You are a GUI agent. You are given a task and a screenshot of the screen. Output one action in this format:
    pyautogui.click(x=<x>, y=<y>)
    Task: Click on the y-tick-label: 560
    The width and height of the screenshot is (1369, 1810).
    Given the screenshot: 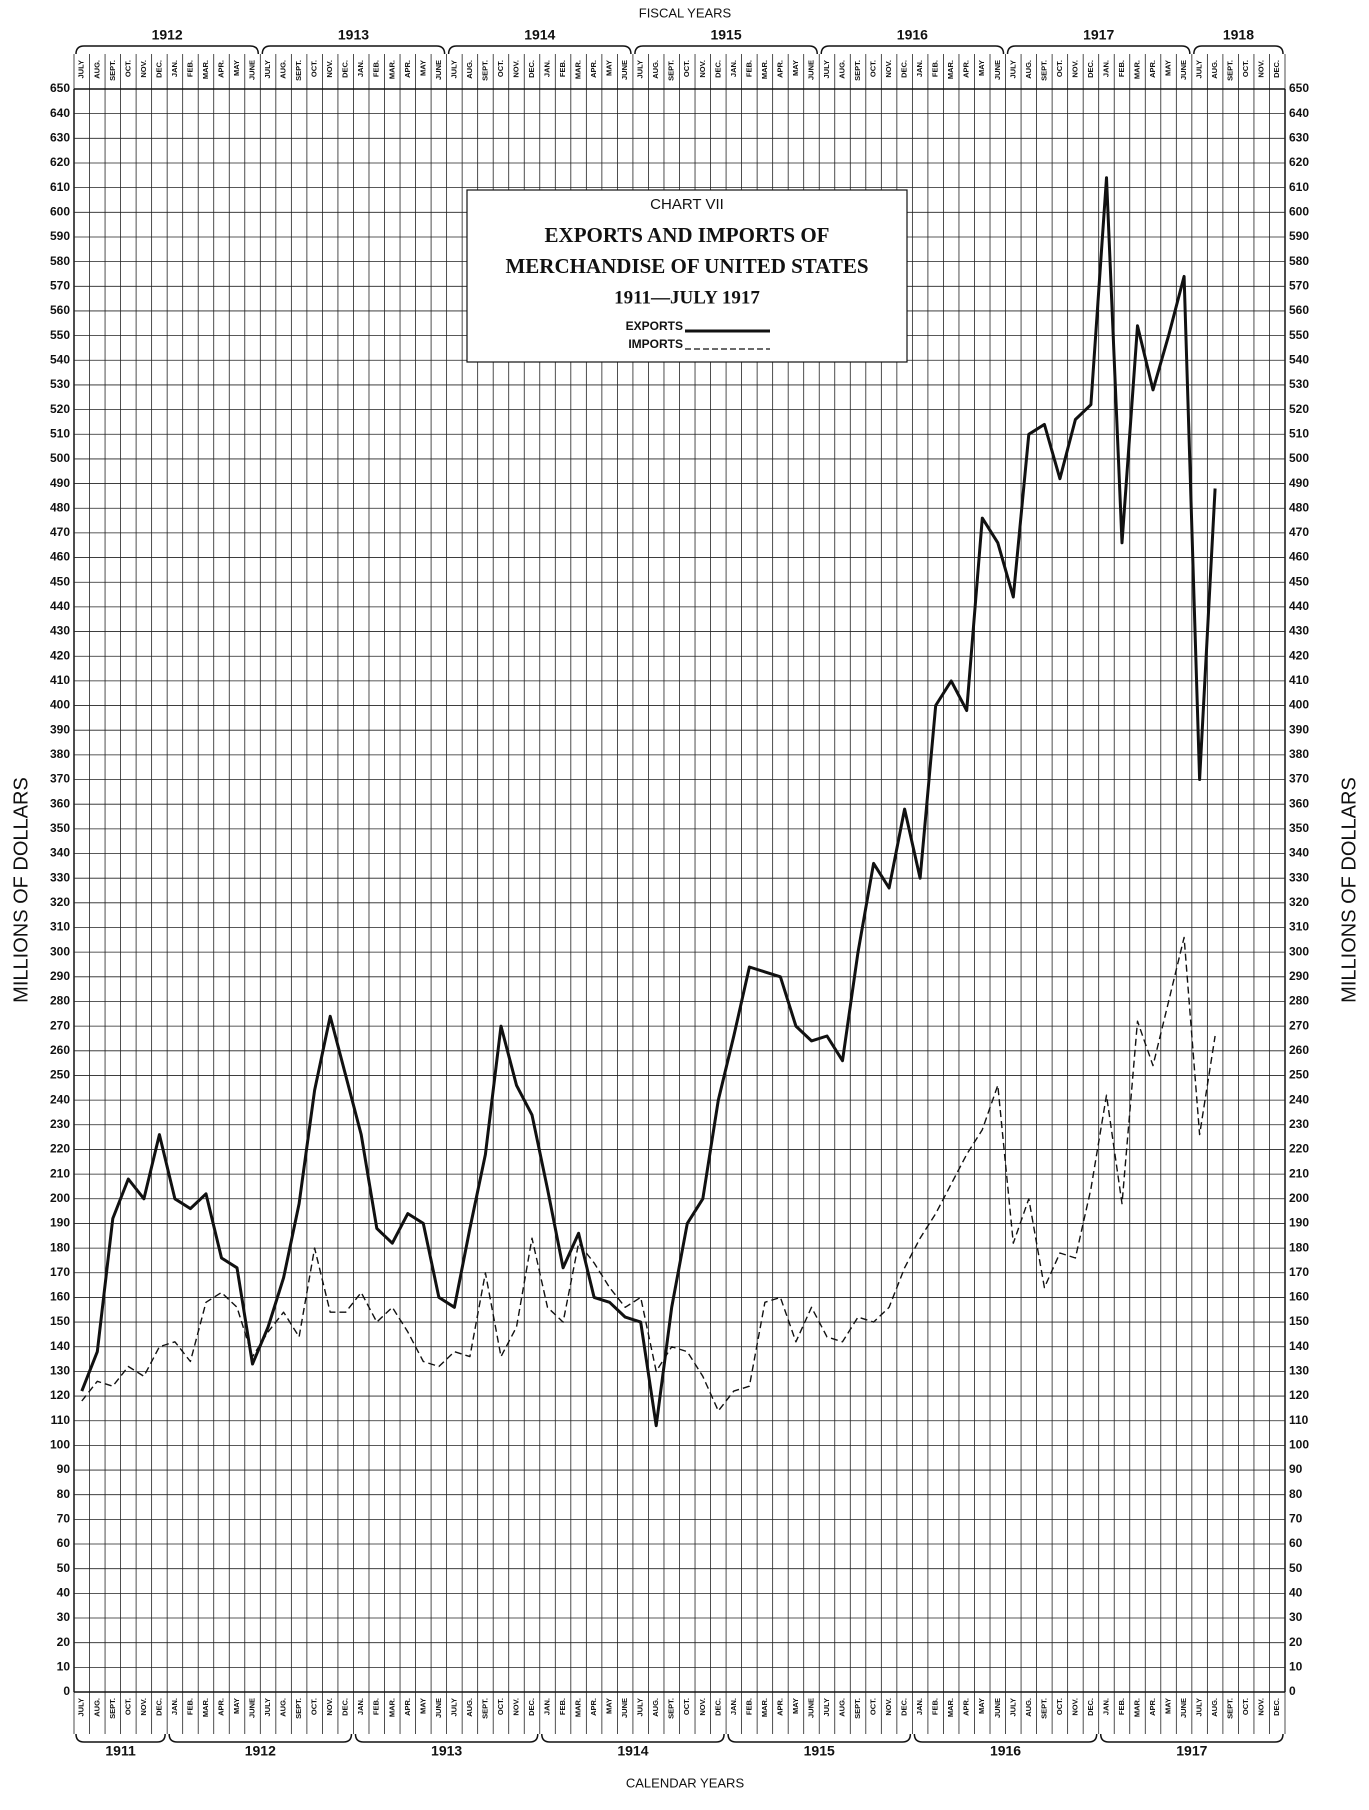 What is the action you would take?
    pyautogui.click(x=60, y=310)
    